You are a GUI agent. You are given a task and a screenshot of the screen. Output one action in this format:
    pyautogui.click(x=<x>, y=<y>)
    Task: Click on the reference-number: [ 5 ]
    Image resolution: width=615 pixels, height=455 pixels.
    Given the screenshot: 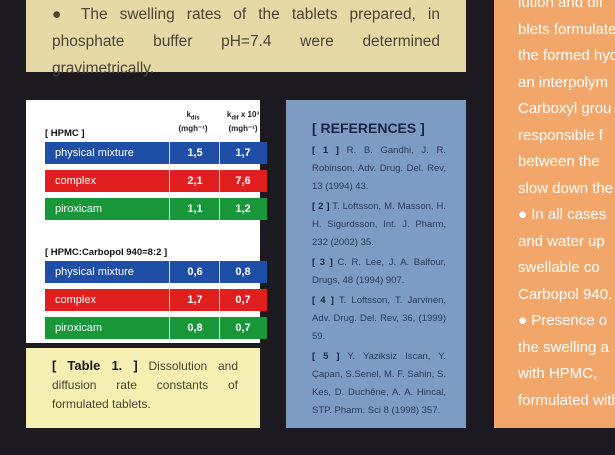 What is the action you would take?
    pyautogui.click(x=326, y=356)
    